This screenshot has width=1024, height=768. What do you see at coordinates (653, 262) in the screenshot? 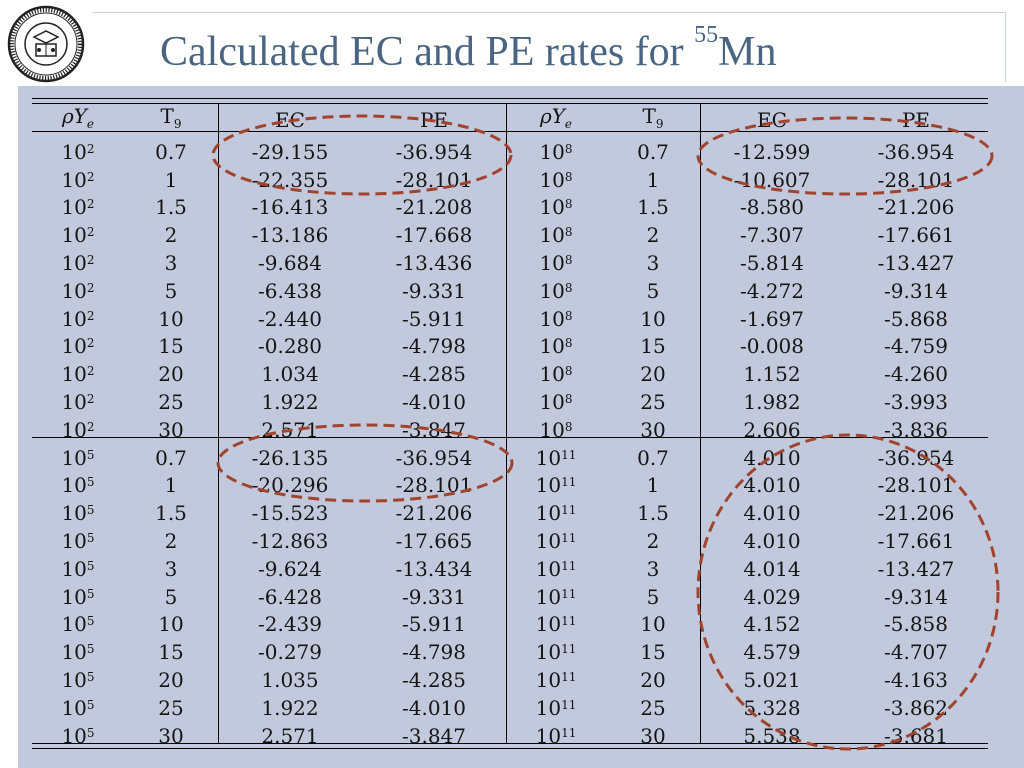
I see `temperature-cell-right: 3` at bounding box center [653, 262].